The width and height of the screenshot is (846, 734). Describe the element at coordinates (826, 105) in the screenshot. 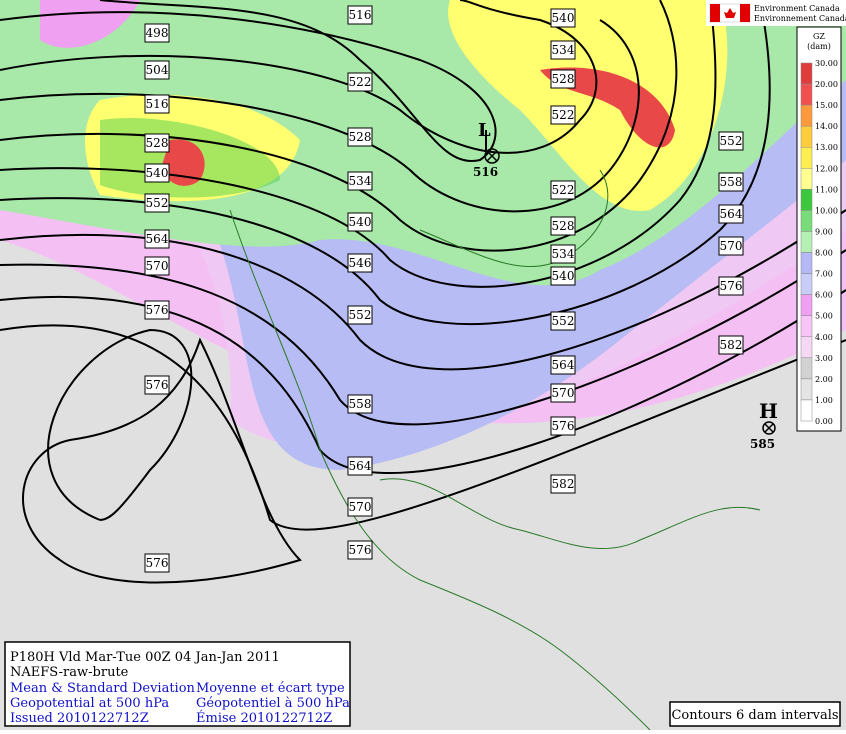

I see `scale-label: 15.00` at that location.